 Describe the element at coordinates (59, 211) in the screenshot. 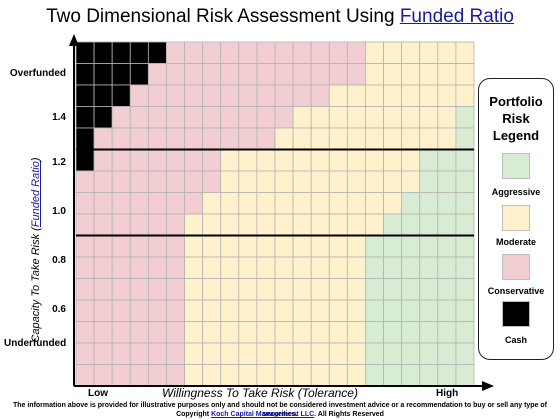

I see `y-tick-1-0: 1.0` at that location.